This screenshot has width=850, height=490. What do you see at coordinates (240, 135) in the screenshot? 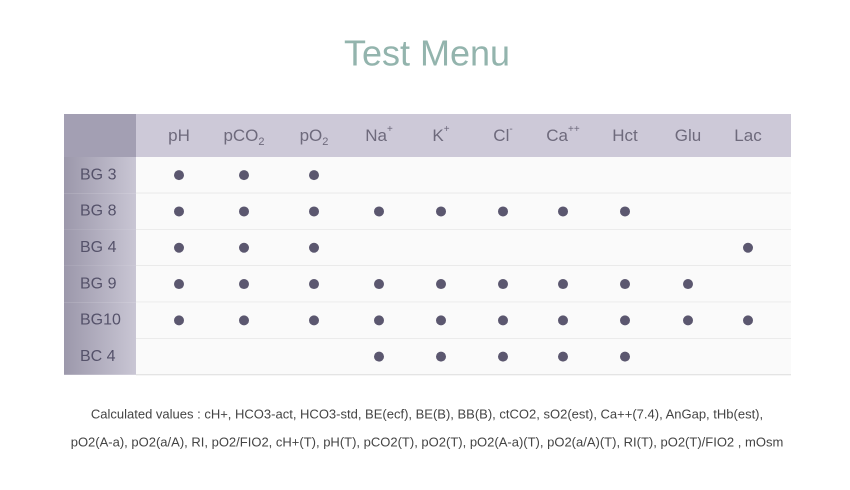
I see `column-header-text: pCO` at bounding box center [240, 135].